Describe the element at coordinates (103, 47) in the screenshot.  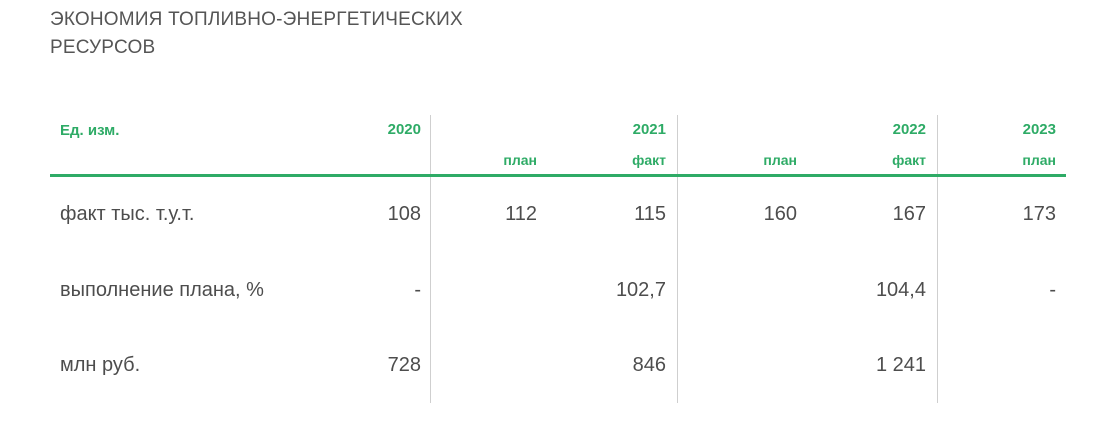
I see `title-line-2: РЕСУРСОВ` at that location.